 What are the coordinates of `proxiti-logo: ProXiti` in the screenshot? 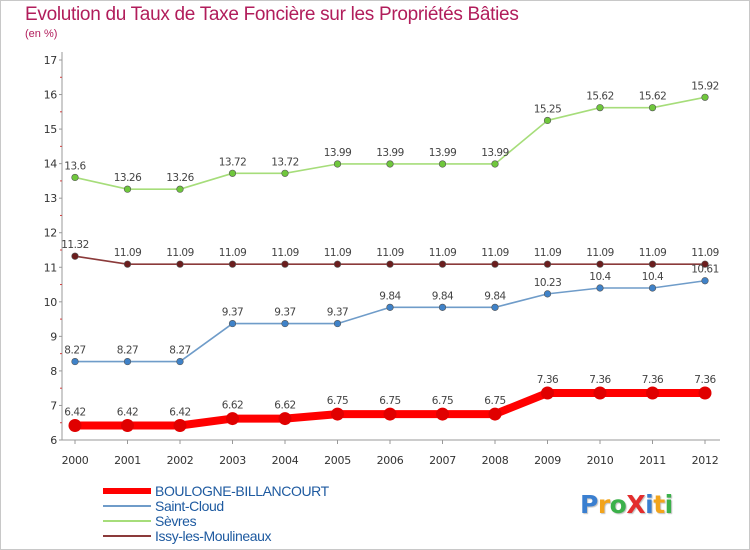 It's located at (626, 504).